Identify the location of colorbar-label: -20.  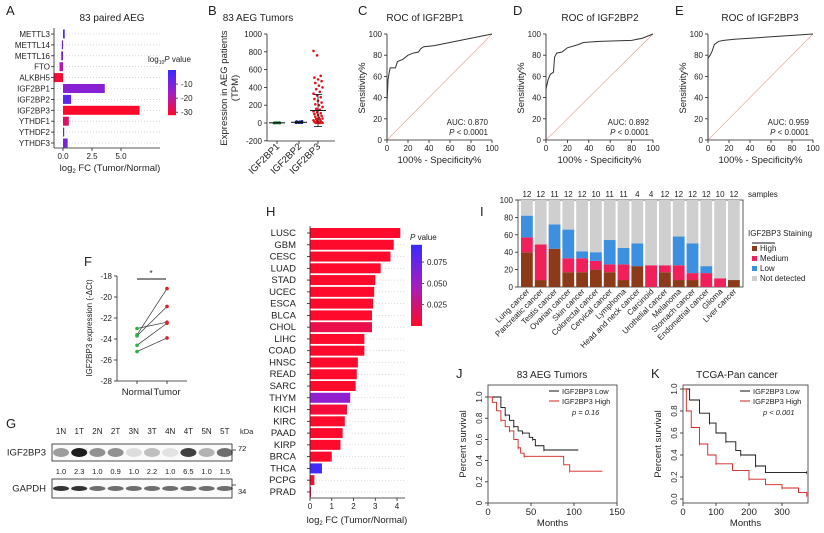
(187, 98).